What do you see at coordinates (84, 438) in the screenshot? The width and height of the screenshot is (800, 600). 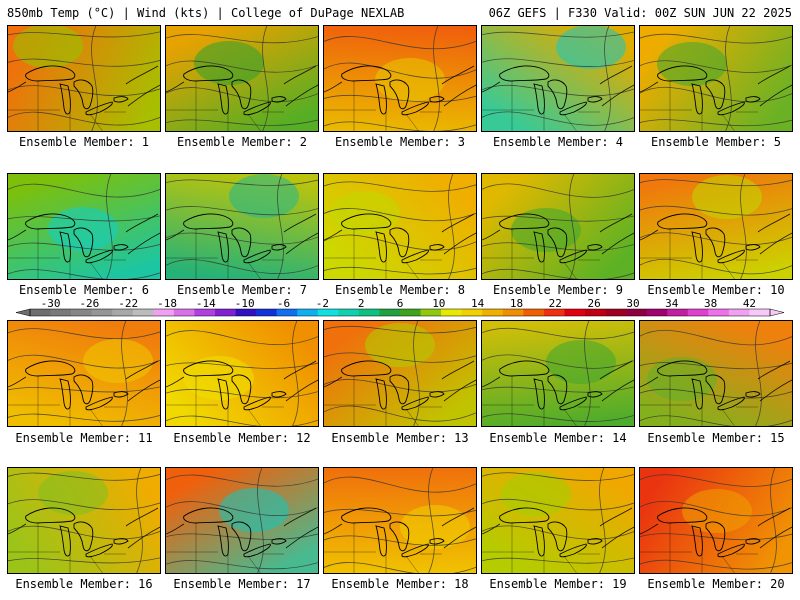 I see `ensemble-member-label: Ensemble Member: 11` at bounding box center [84, 438].